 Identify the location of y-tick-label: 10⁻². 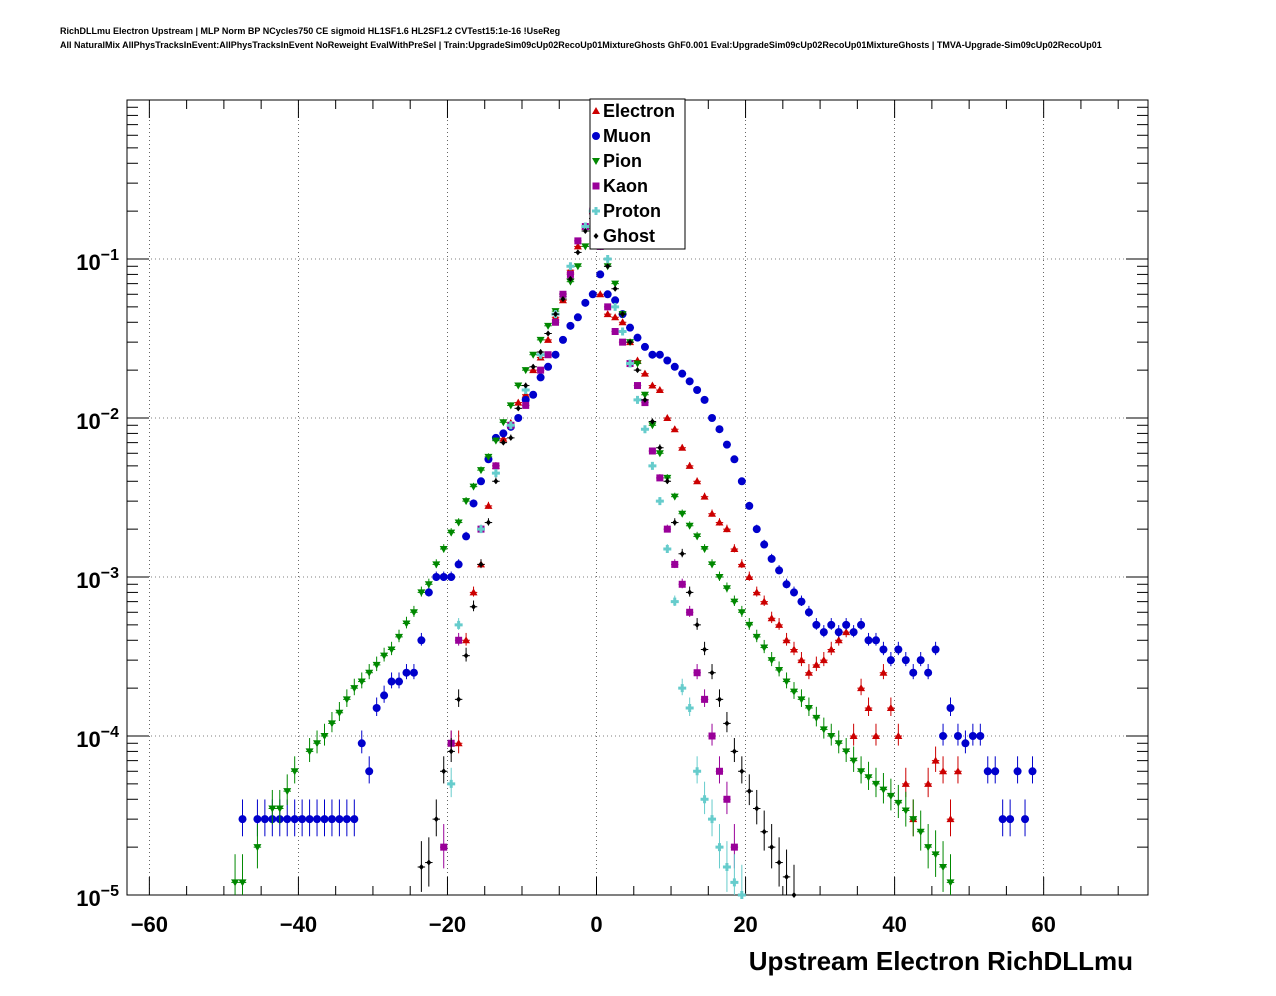
(97, 420).